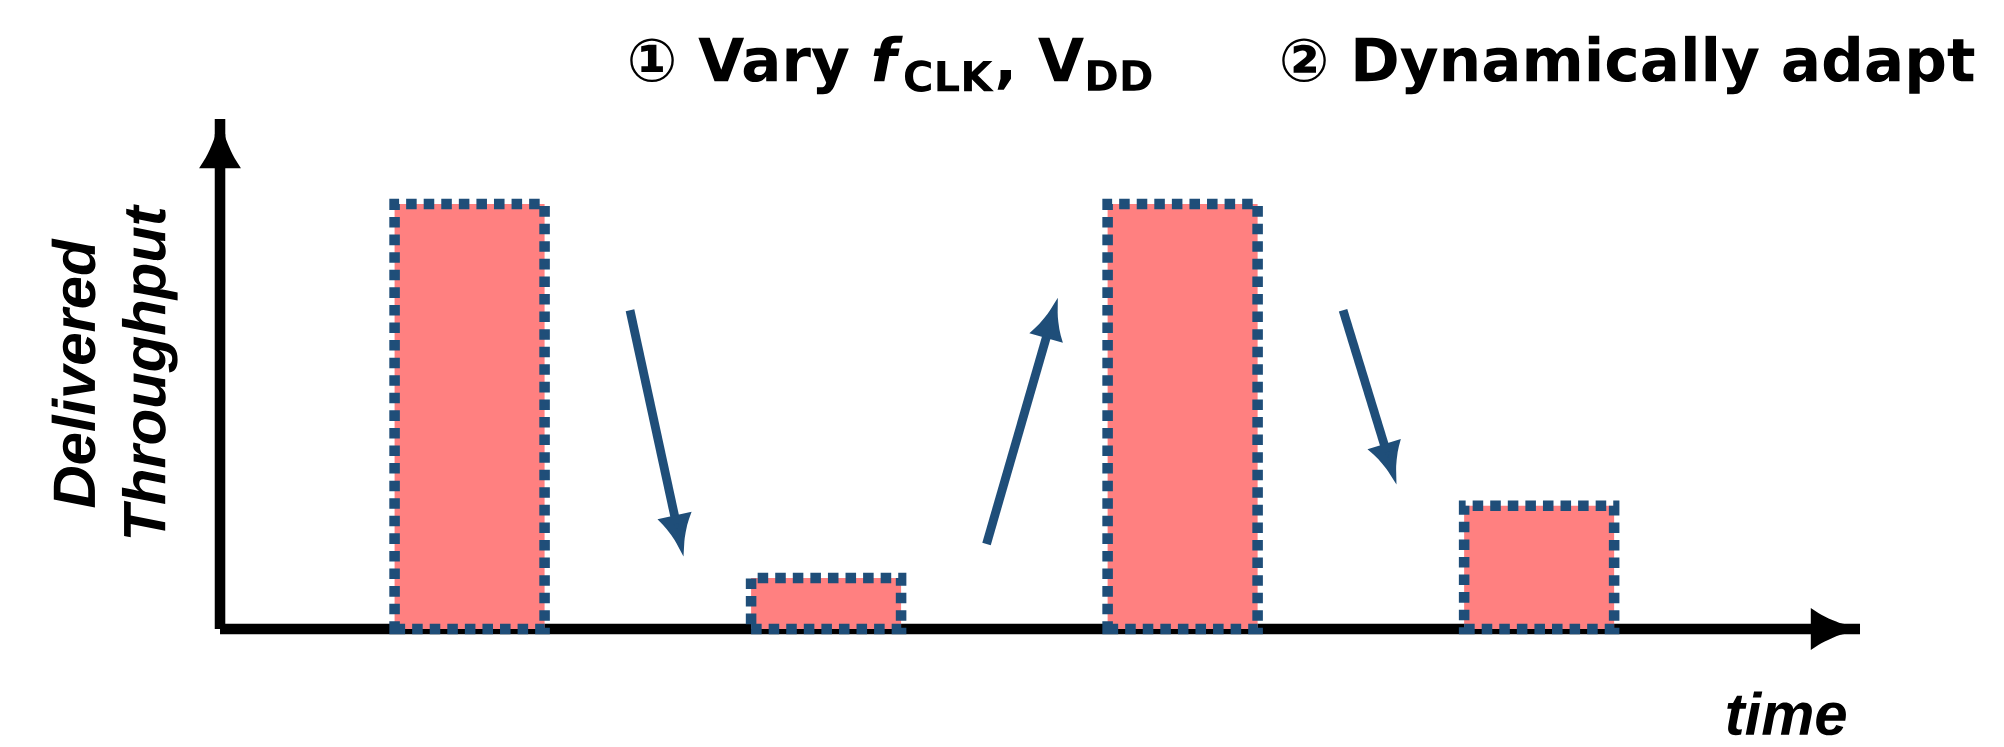  I want to click on x-axis-title: time, so click(1786, 713).